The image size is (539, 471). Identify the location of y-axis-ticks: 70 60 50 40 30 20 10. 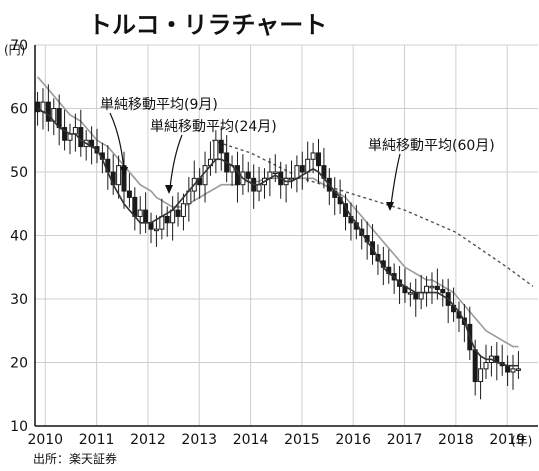
(19, 236).